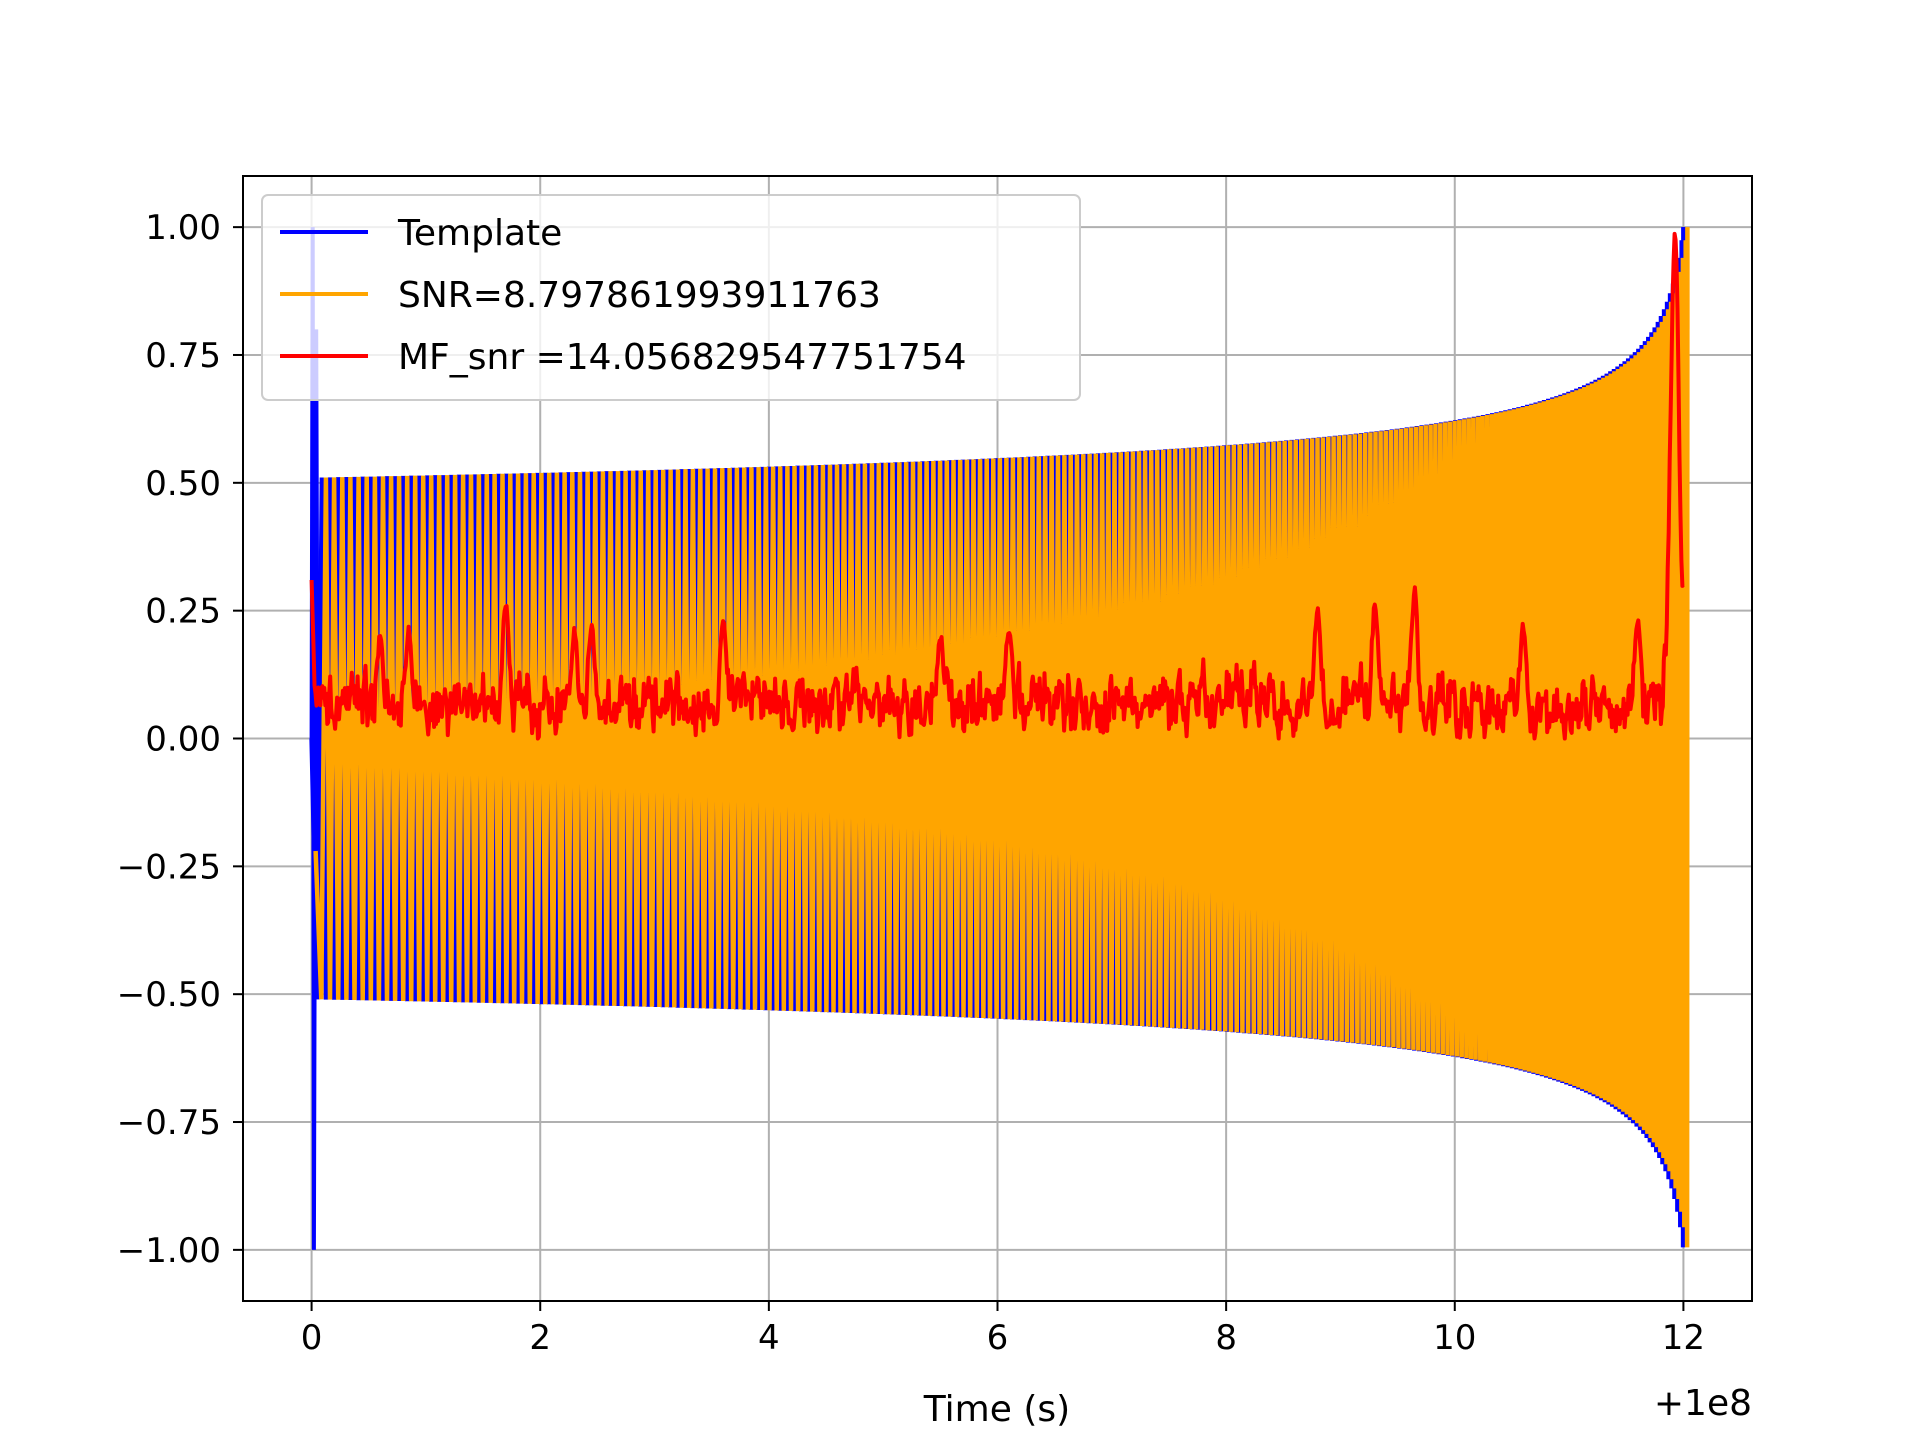 The height and width of the screenshot is (1440, 1920). I want to click on x-tick-label-6: 12, so click(1683, 1338).